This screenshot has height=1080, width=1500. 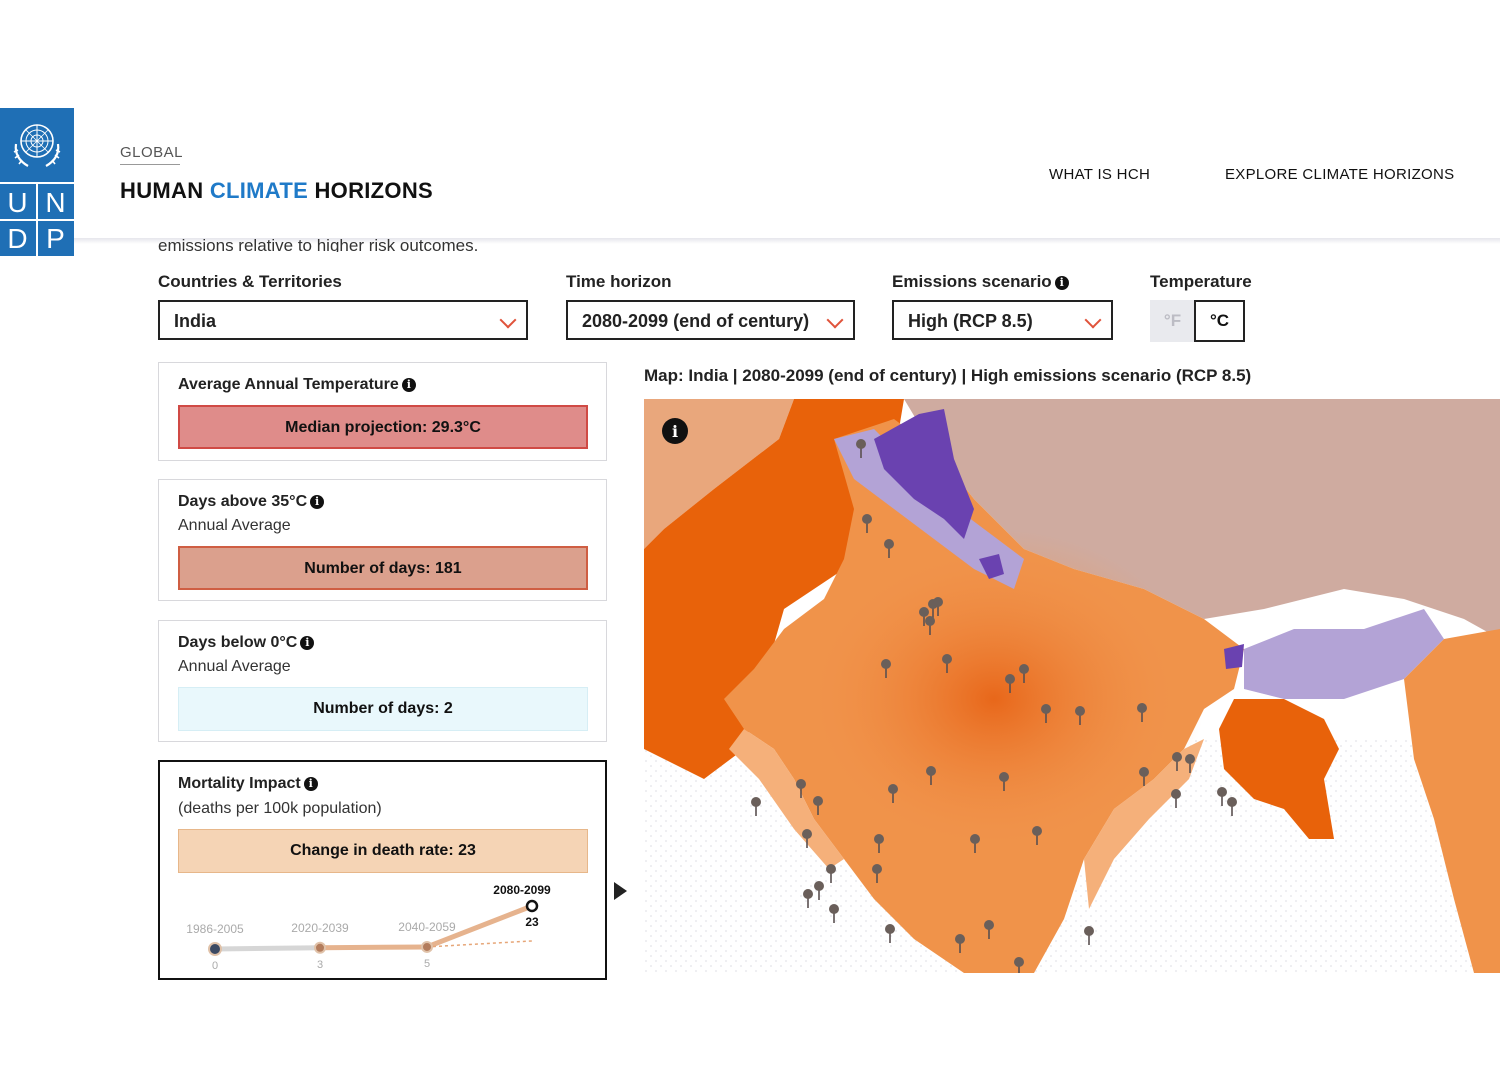 I want to click on nav-explore-climate-horizons: EXPLORE CLIMATE HORIZONS, so click(x=1340, y=174).